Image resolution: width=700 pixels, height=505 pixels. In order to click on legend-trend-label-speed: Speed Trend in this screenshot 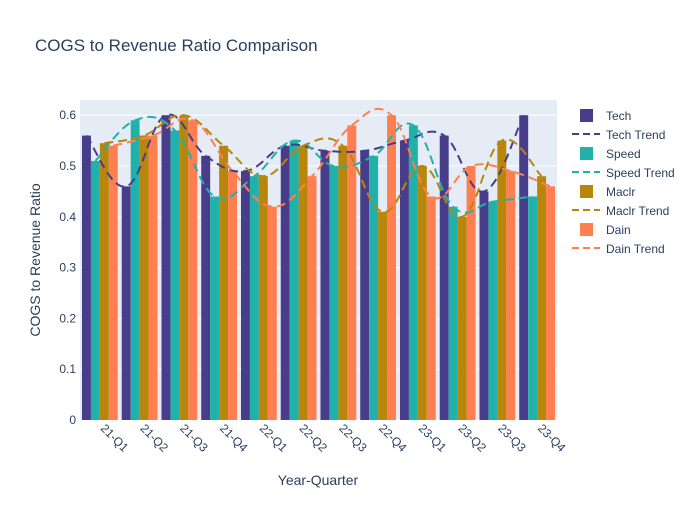, I will do `click(640, 173)`.